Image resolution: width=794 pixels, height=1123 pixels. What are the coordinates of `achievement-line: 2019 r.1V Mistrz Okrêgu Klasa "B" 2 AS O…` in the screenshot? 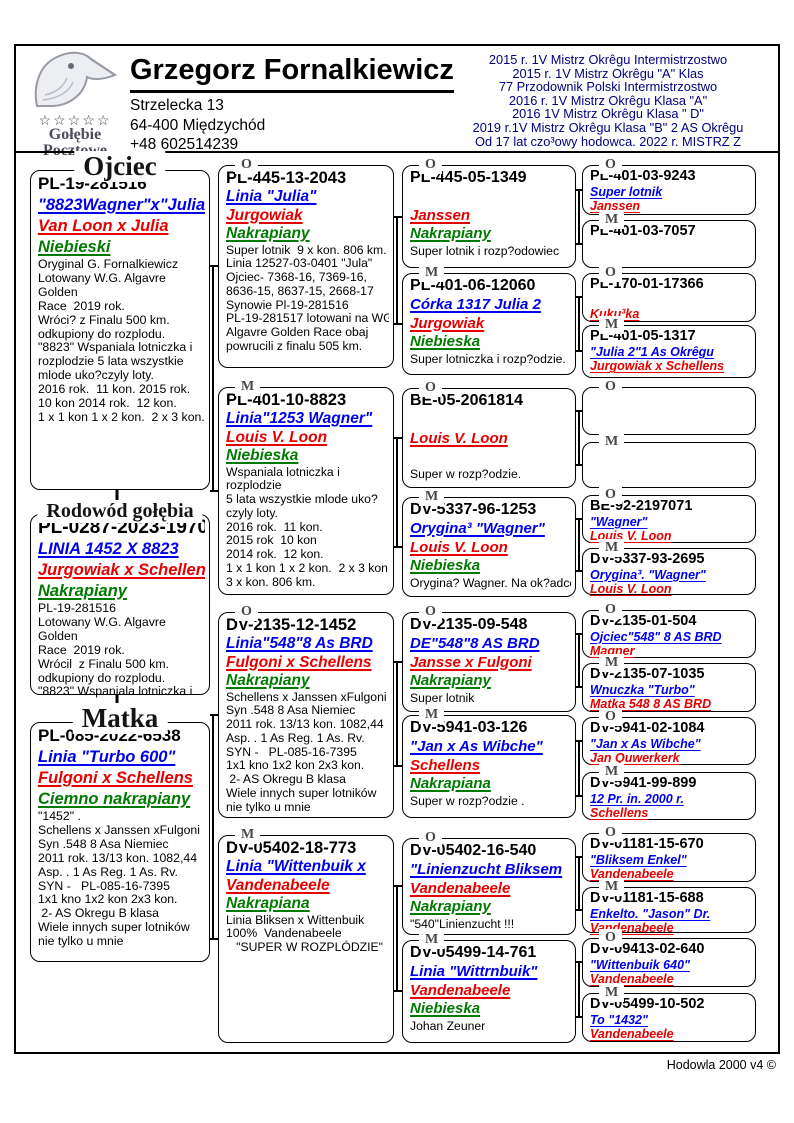 It's located at (608, 127).